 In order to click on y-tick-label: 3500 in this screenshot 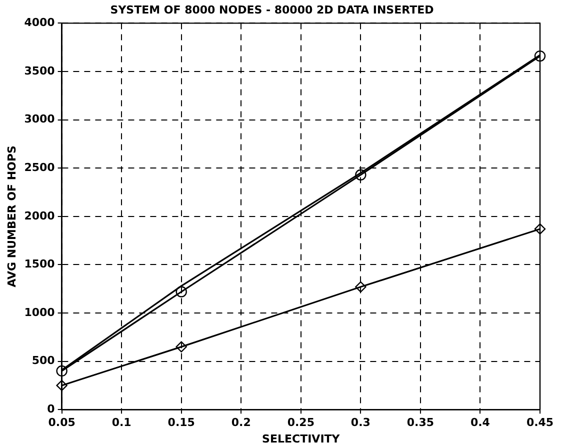, I will do `click(40, 71)`.